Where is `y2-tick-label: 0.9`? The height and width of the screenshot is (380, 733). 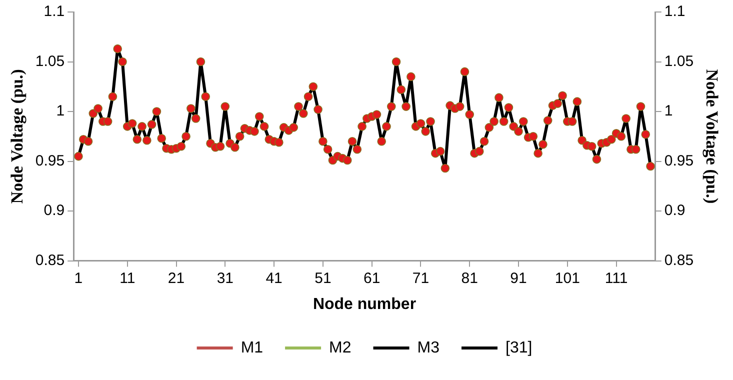
y2-tick-label: 0.9 is located at coordinates (675, 211).